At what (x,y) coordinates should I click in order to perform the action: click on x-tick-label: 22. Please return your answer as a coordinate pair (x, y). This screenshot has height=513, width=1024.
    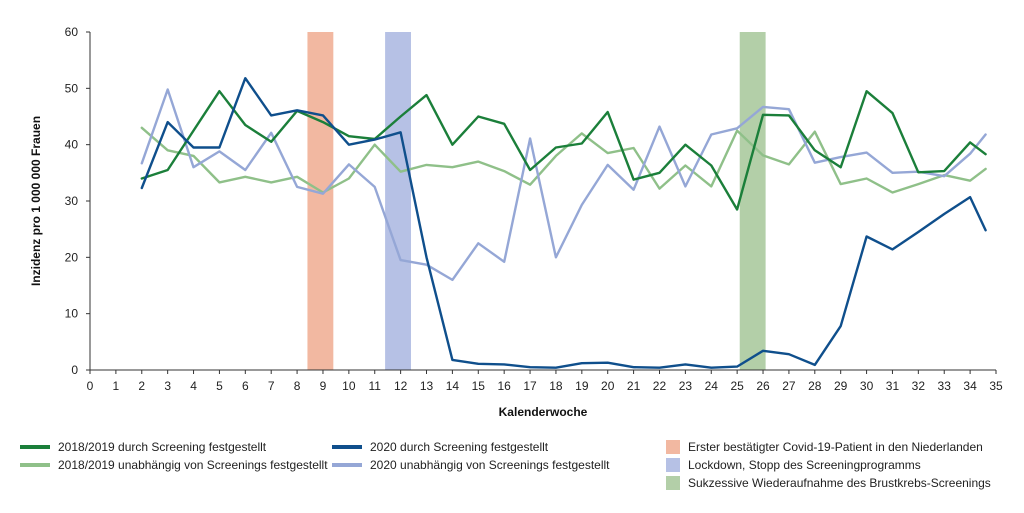
    Looking at the image, I should click on (660, 386).